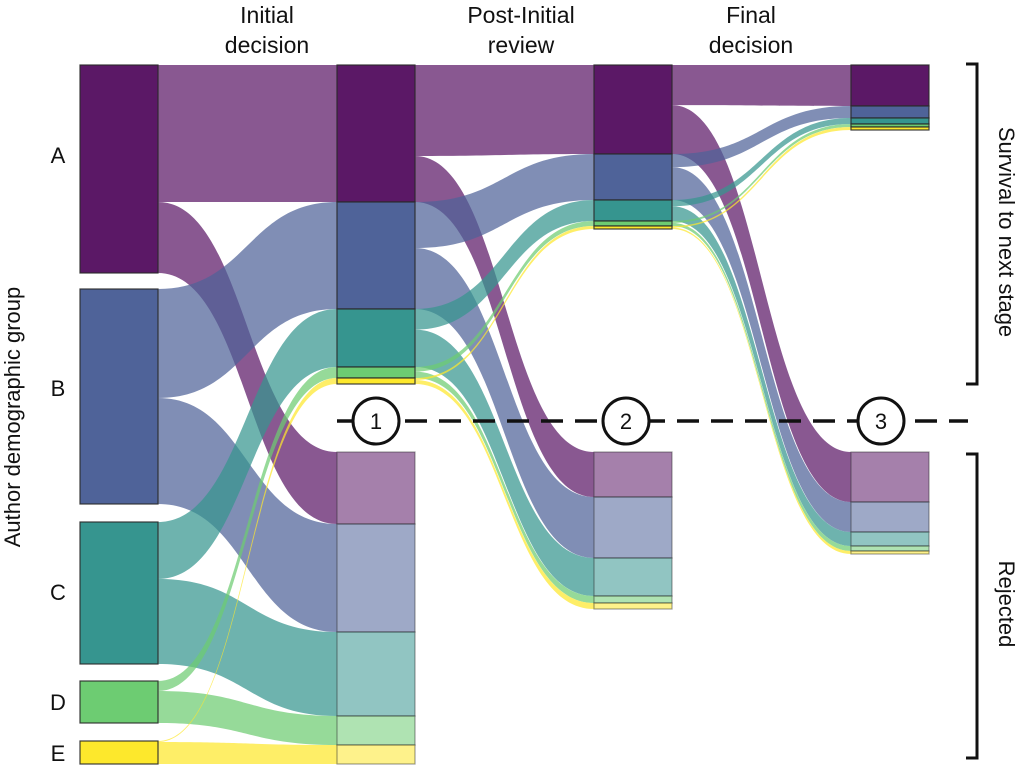 The width and height of the screenshot is (1018, 768). Describe the element at coordinates (761, 137) in the screenshot. I see `link-b-final-survive` at that location.